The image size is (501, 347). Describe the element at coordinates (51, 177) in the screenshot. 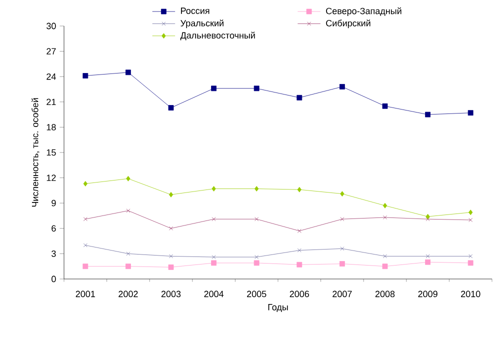

I see `y-tick-label: 12` at that location.